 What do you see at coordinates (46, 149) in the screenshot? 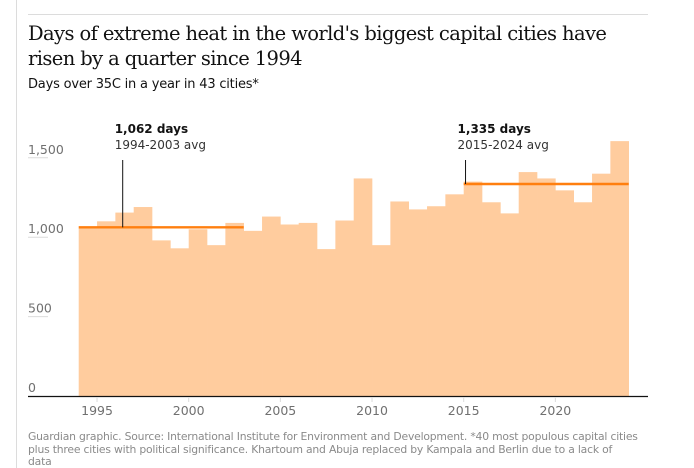
I see `y-tick-label-1500: 1,500` at bounding box center [46, 149].